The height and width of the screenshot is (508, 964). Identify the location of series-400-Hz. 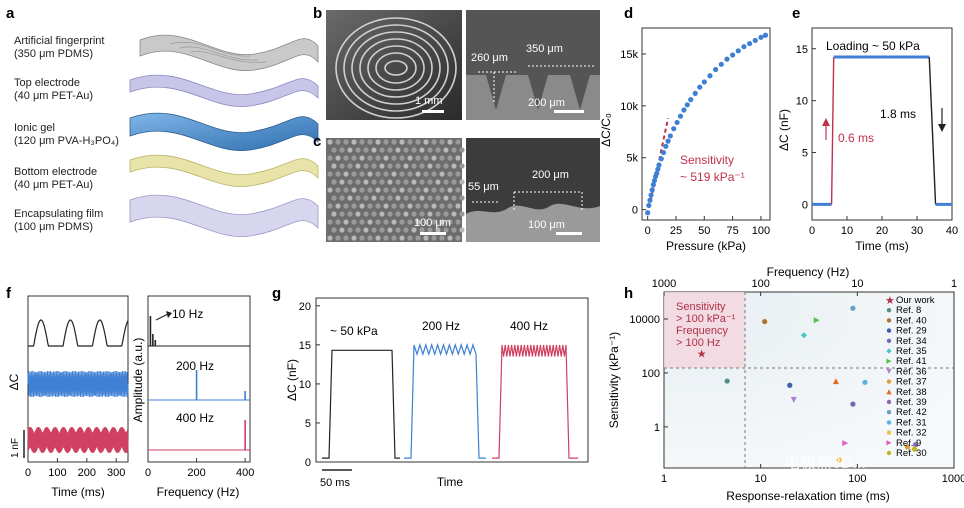
(78, 440).